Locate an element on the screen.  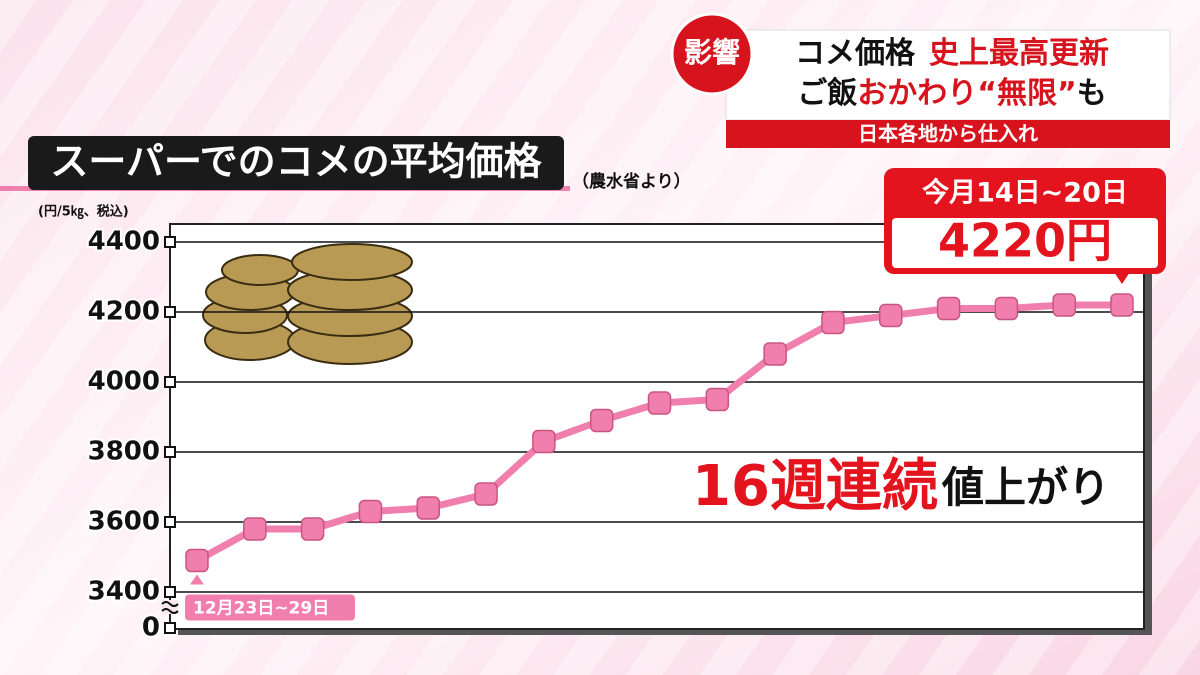
banner-text-red: おかわり“無限” is located at coordinates (966, 93).